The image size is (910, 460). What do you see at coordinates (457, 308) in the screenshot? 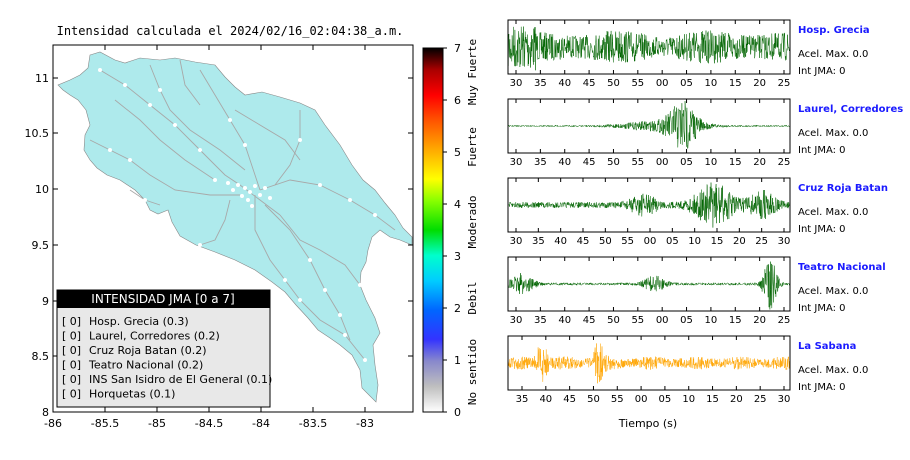
I see `colorbar-tick-label: 2` at bounding box center [457, 308].